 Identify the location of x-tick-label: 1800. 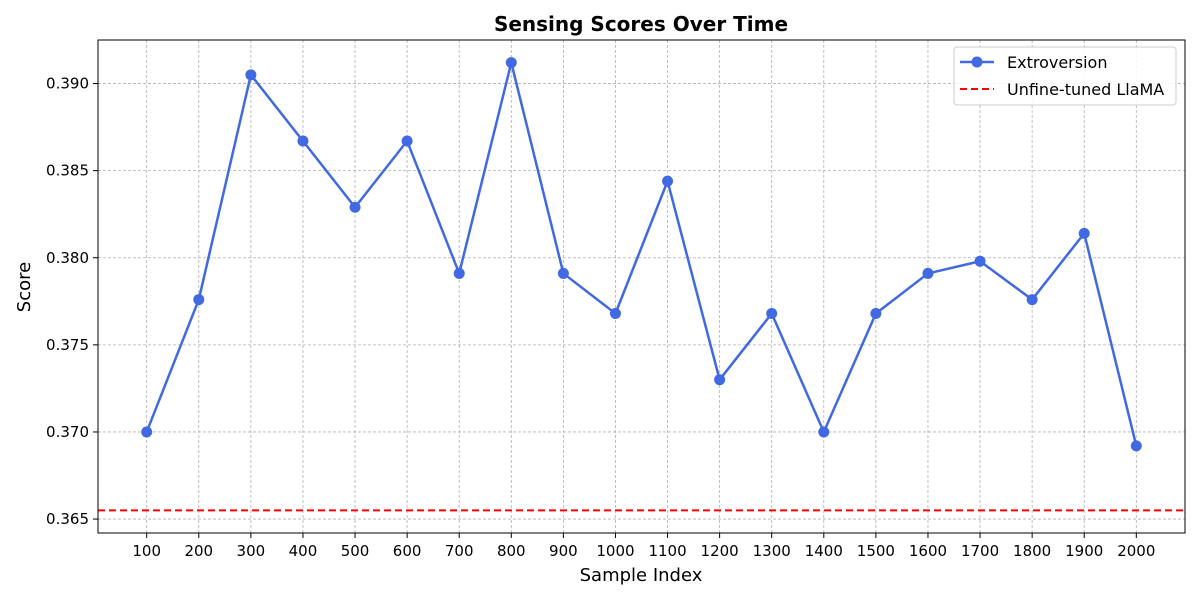
(1032, 551).